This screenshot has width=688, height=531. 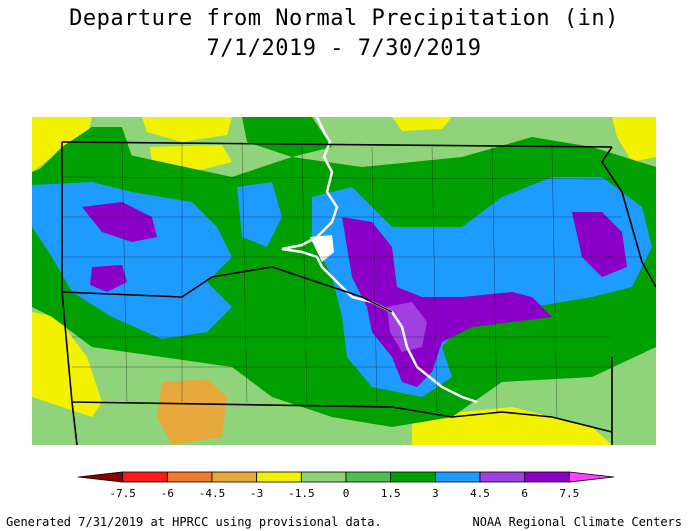 What do you see at coordinates (301, 493) in the screenshot?
I see `legend-tick-label: -1.5` at bounding box center [301, 493].